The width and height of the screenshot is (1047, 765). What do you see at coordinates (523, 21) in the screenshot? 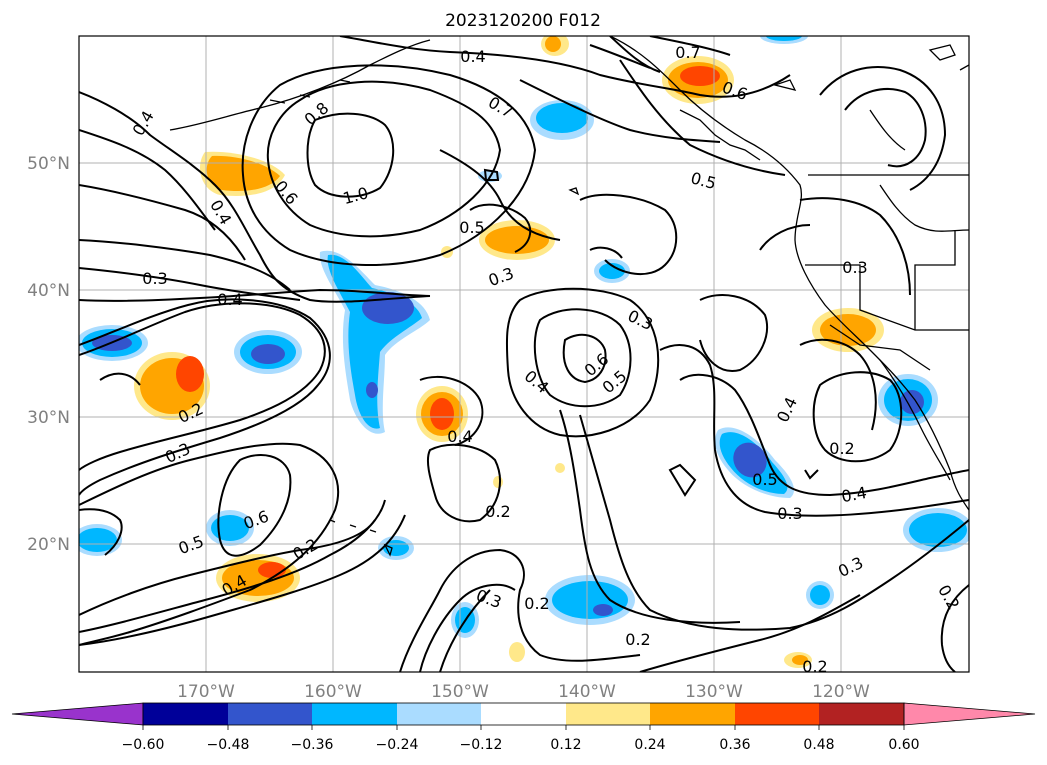
I see `map-title: 2023120200 F012` at bounding box center [523, 21].